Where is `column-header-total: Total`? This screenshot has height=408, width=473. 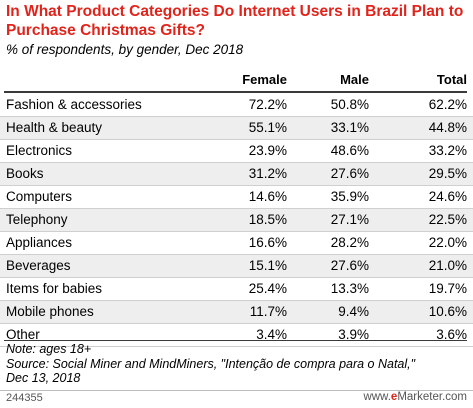
column-header-total: Total is located at coordinates (451, 79).